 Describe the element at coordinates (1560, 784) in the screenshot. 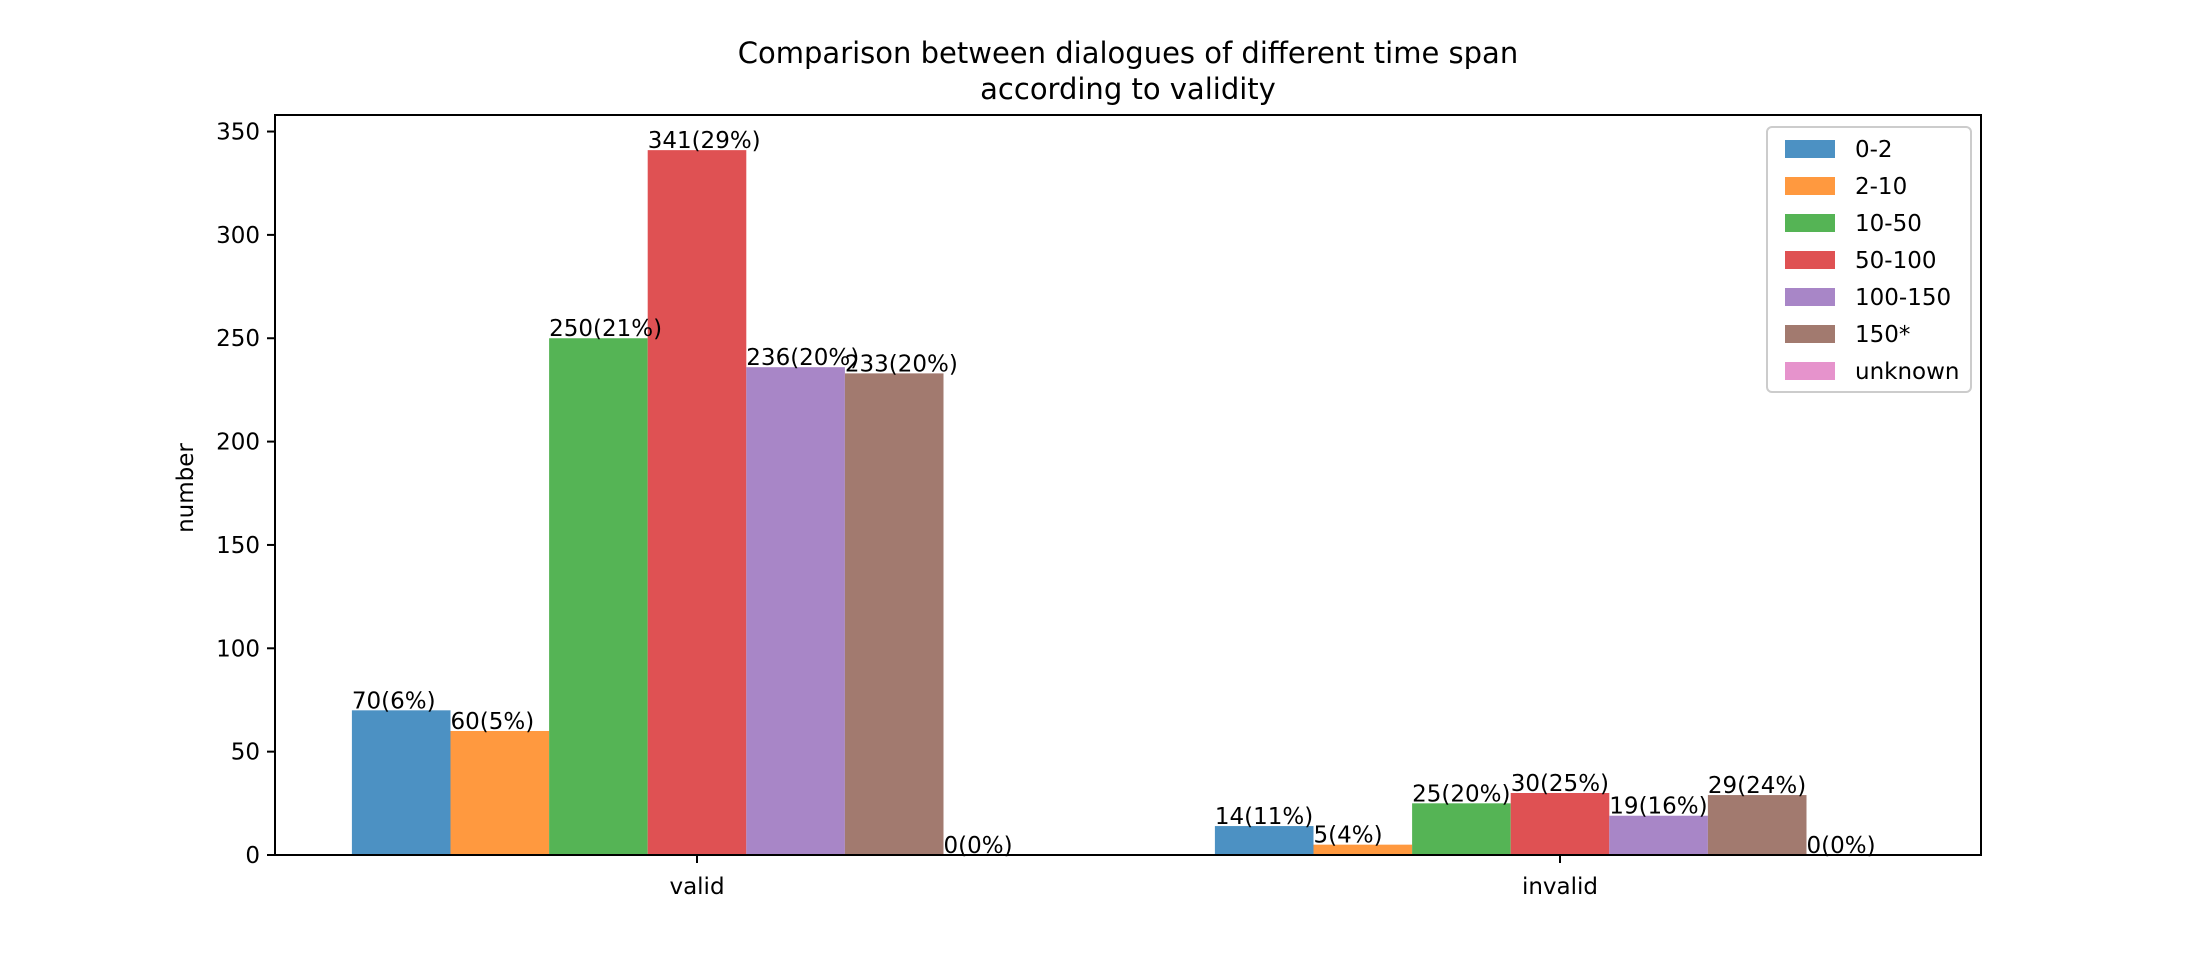

I see `bar-label-invalid-3: 30(25%)` at that location.